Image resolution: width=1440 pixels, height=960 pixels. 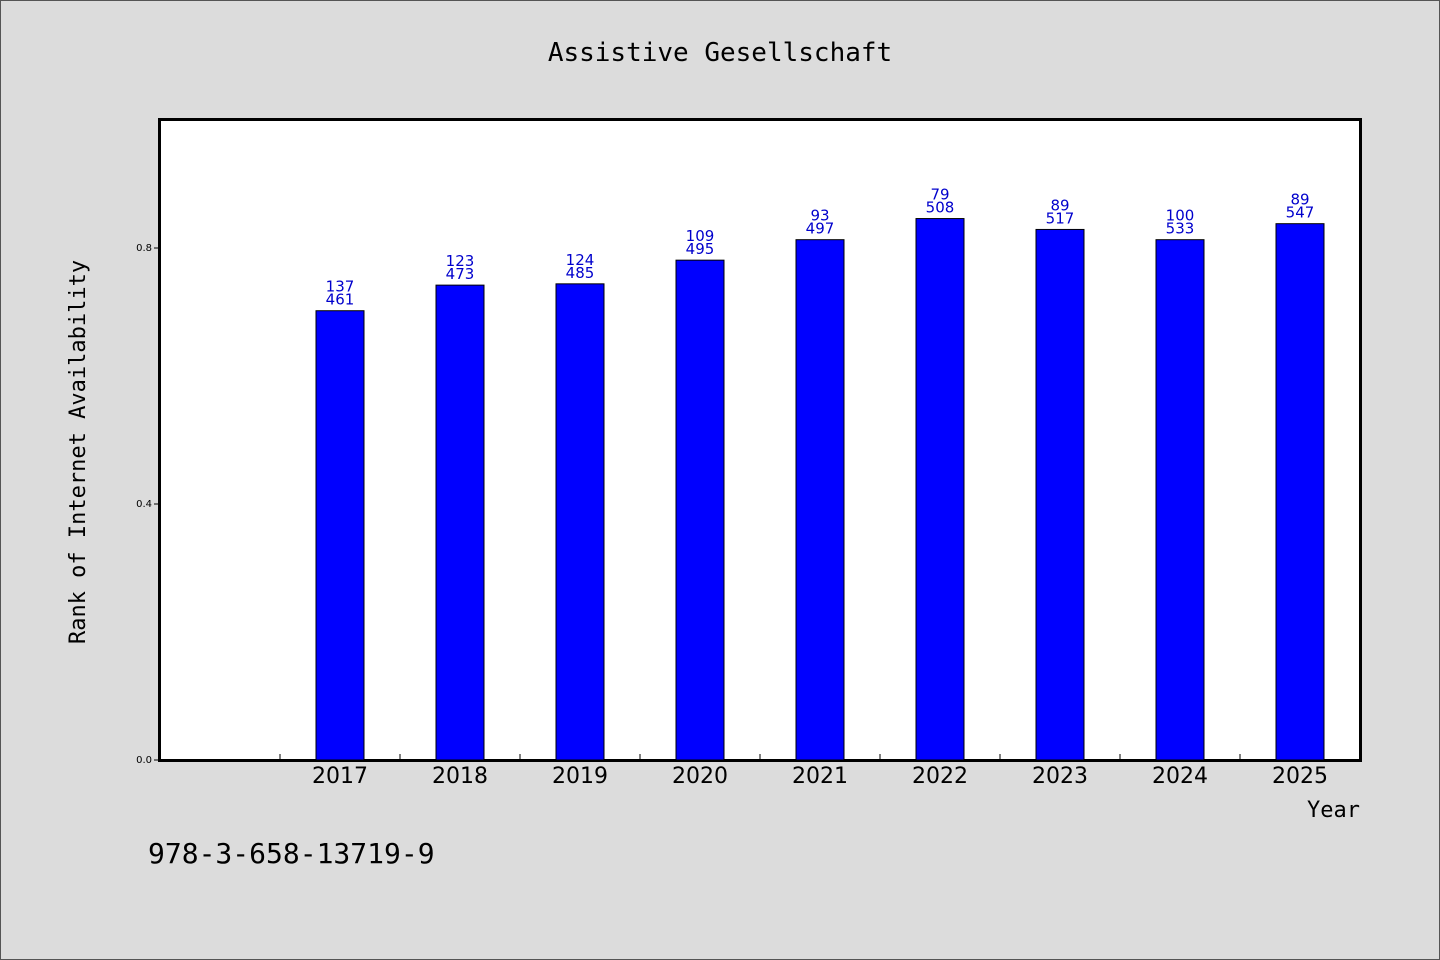 I want to click on bar-label-bottom: 461, so click(x=340, y=300).